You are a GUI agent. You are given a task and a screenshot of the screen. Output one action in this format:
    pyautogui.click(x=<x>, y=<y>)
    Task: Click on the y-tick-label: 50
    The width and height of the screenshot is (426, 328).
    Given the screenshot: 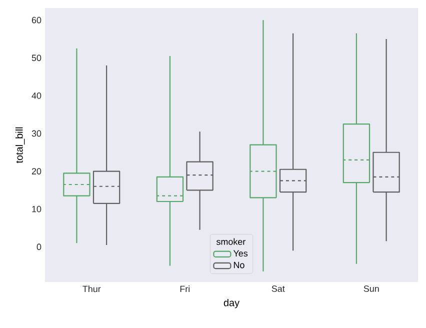 What is the action you would take?
    pyautogui.click(x=37, y=58)
    